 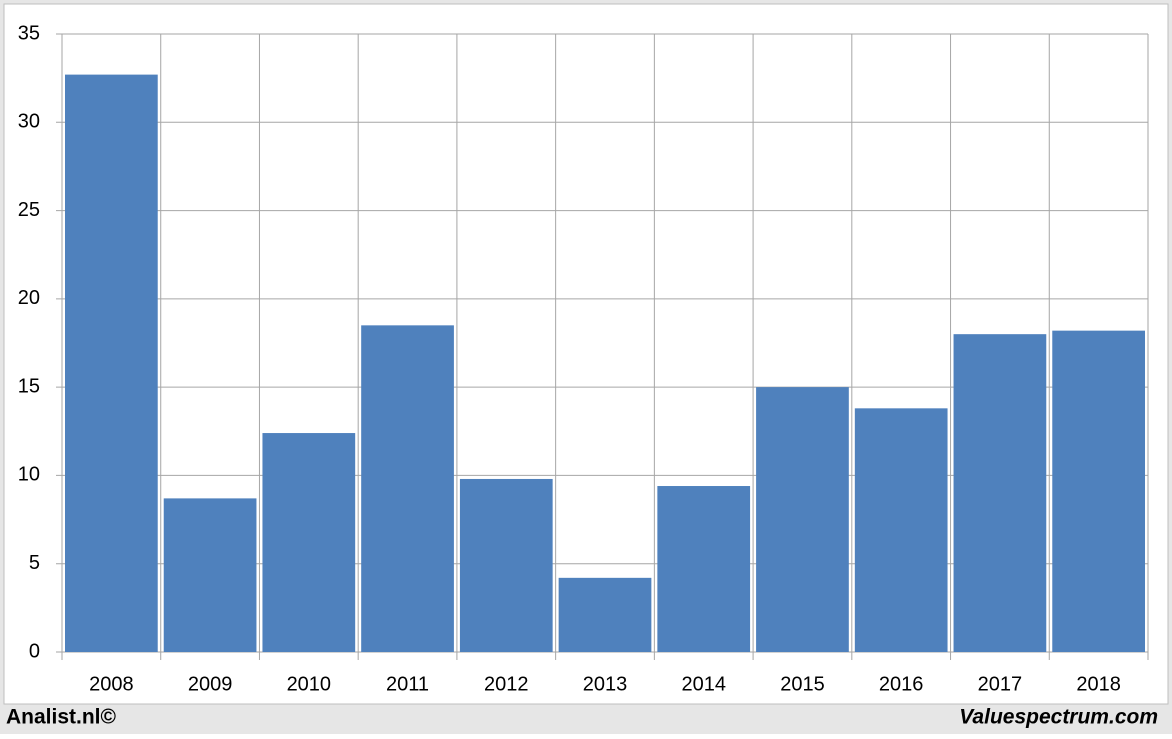 I want to click on y-tick-label: 20, so click(x=29, y=298).